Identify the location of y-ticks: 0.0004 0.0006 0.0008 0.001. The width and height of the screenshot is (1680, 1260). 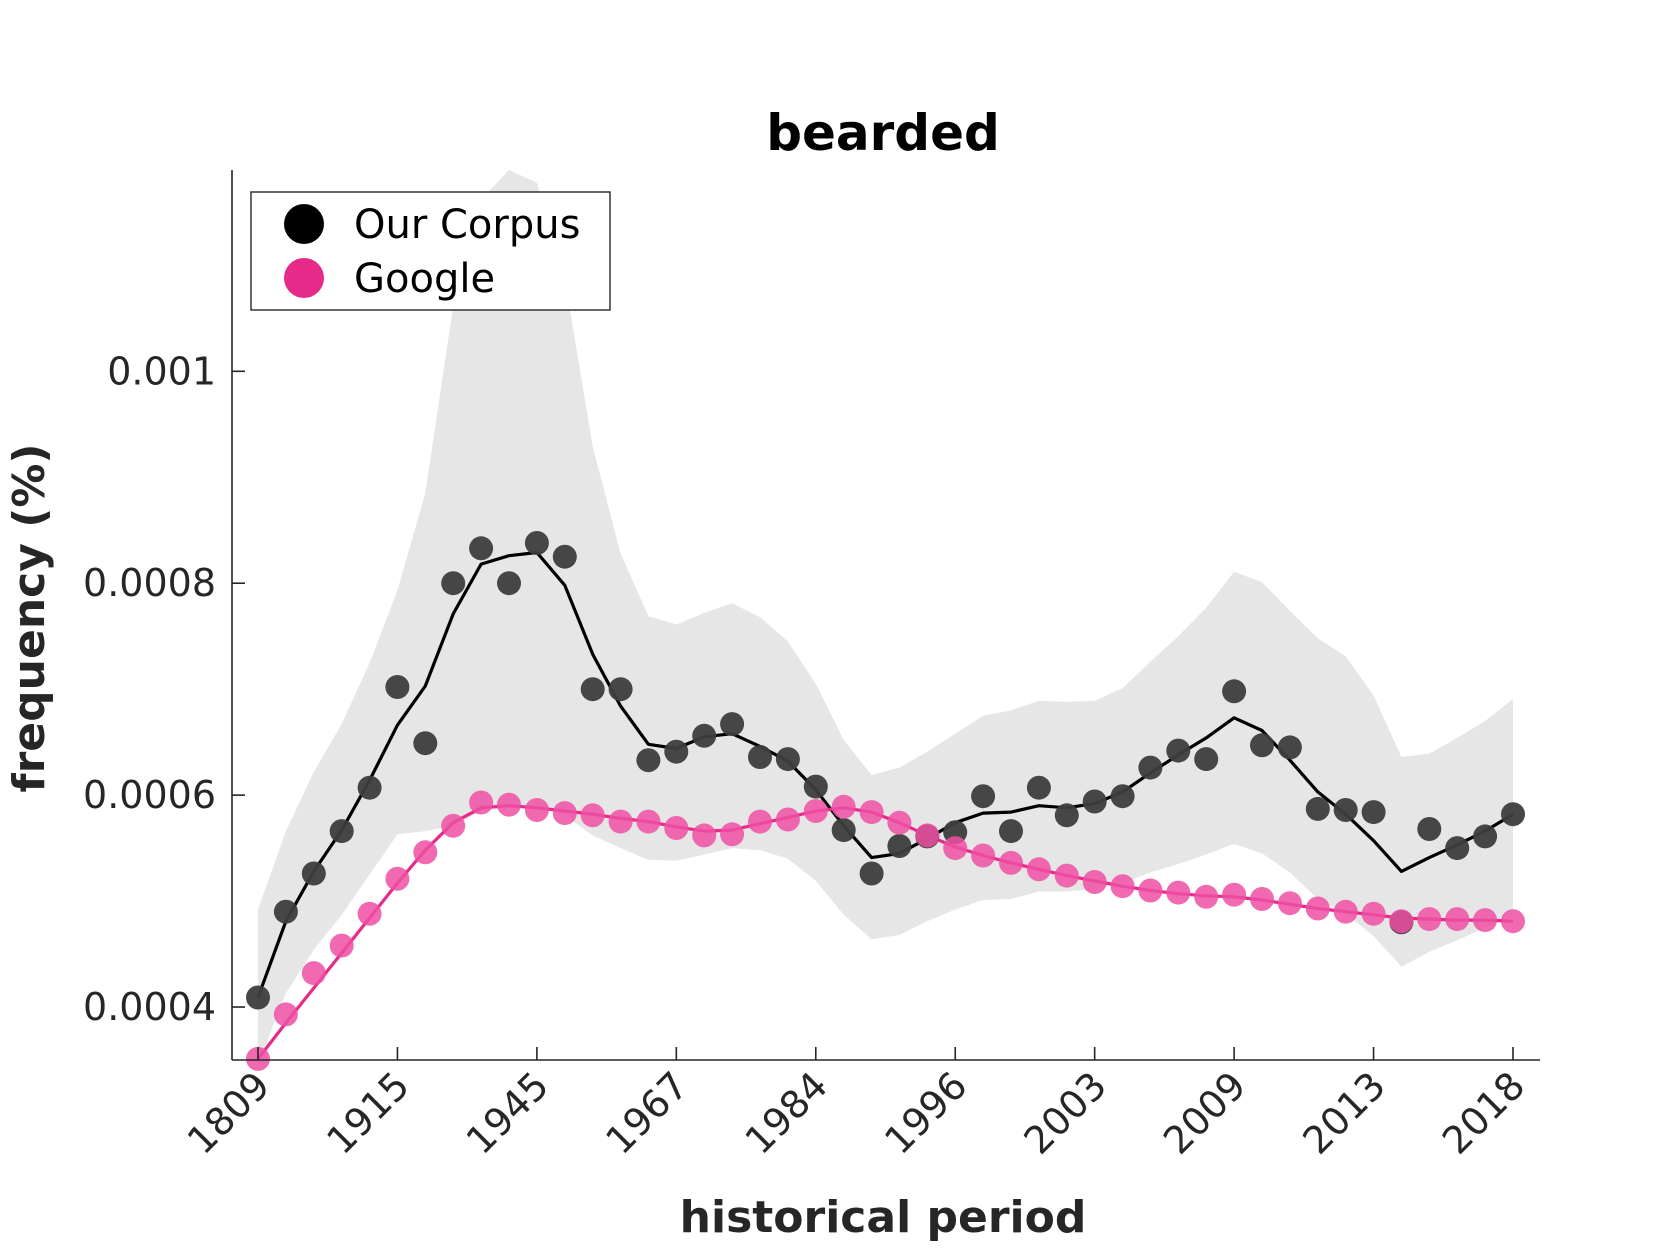
(164, 689).